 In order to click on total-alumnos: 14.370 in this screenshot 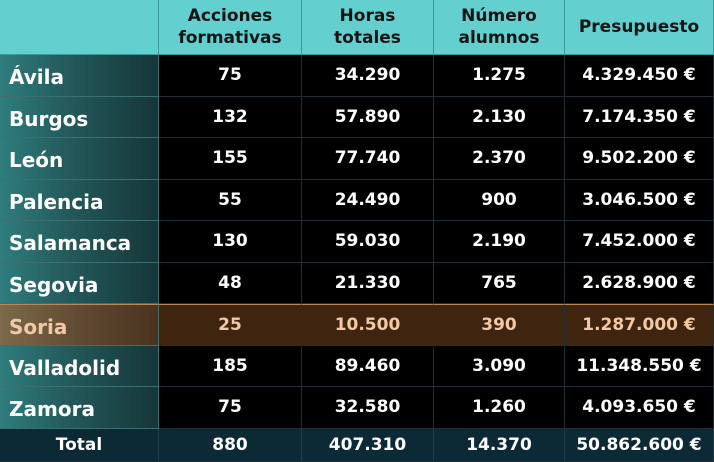, I will do `click(499, 445)`.